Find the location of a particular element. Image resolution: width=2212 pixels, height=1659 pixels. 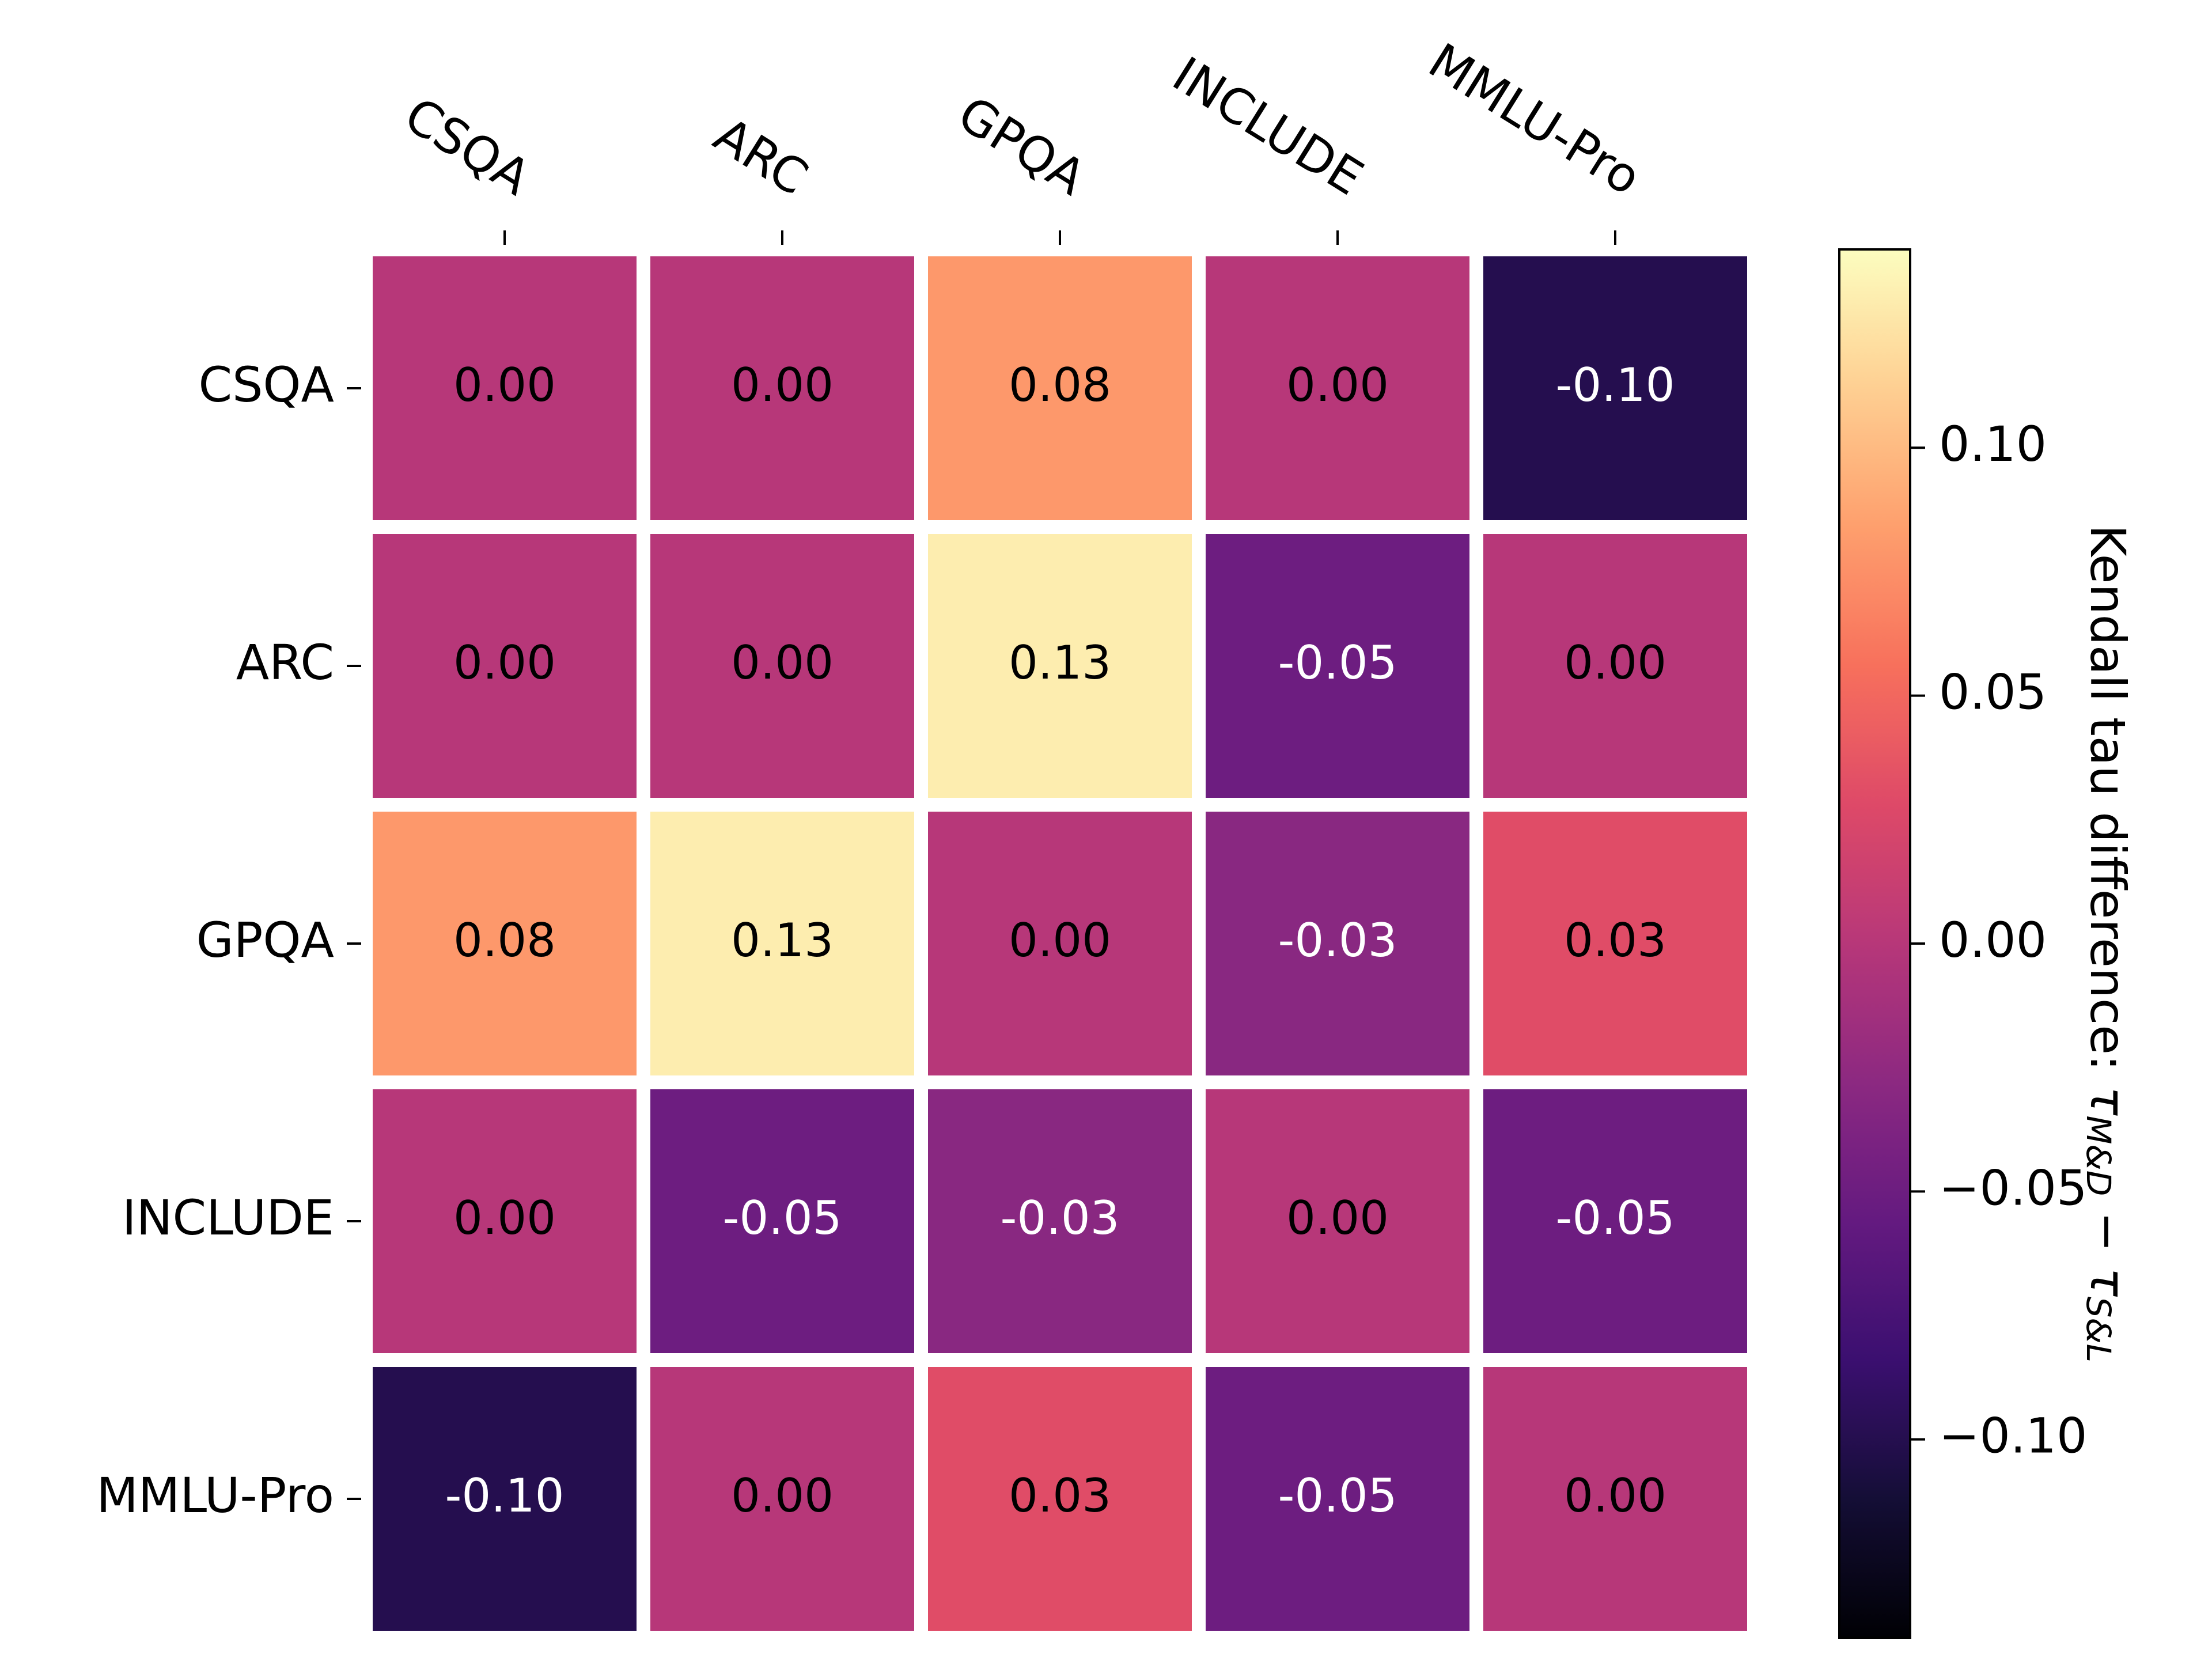

colorbar-tick-label: 0.10 is located at coordinates (1993, 444).